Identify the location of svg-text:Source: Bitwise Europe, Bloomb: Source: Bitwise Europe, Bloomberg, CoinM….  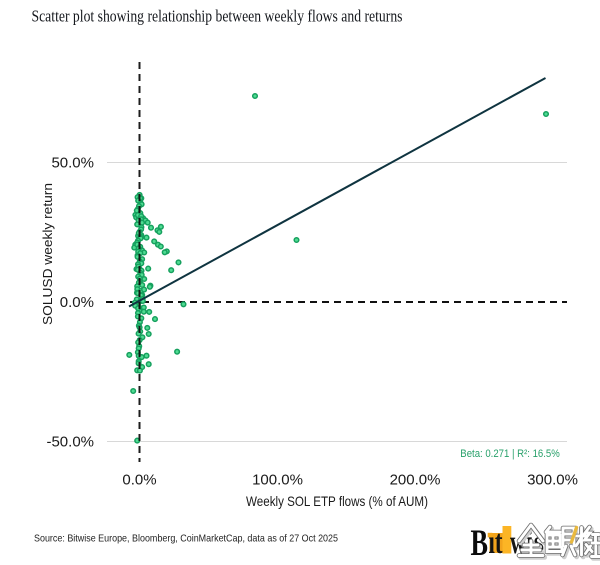
(186, 539).